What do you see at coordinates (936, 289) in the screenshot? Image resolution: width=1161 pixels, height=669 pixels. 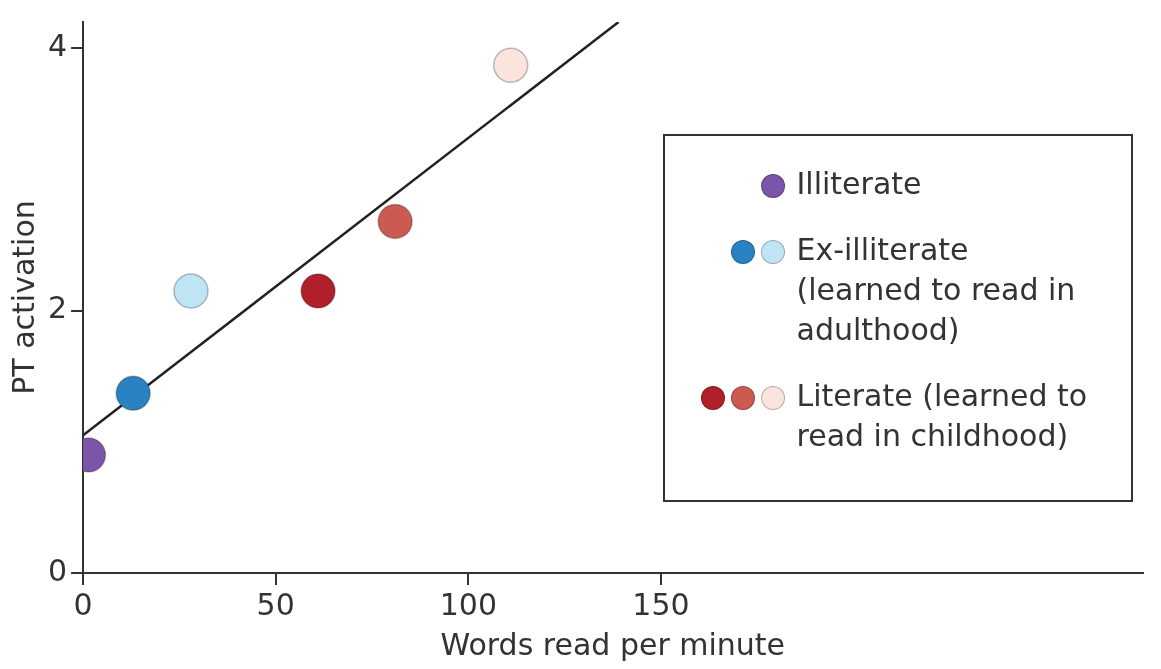 I see `legend-label: Ex-illiterate (learned to read in adulthood)` at bounding box center [936, 289].